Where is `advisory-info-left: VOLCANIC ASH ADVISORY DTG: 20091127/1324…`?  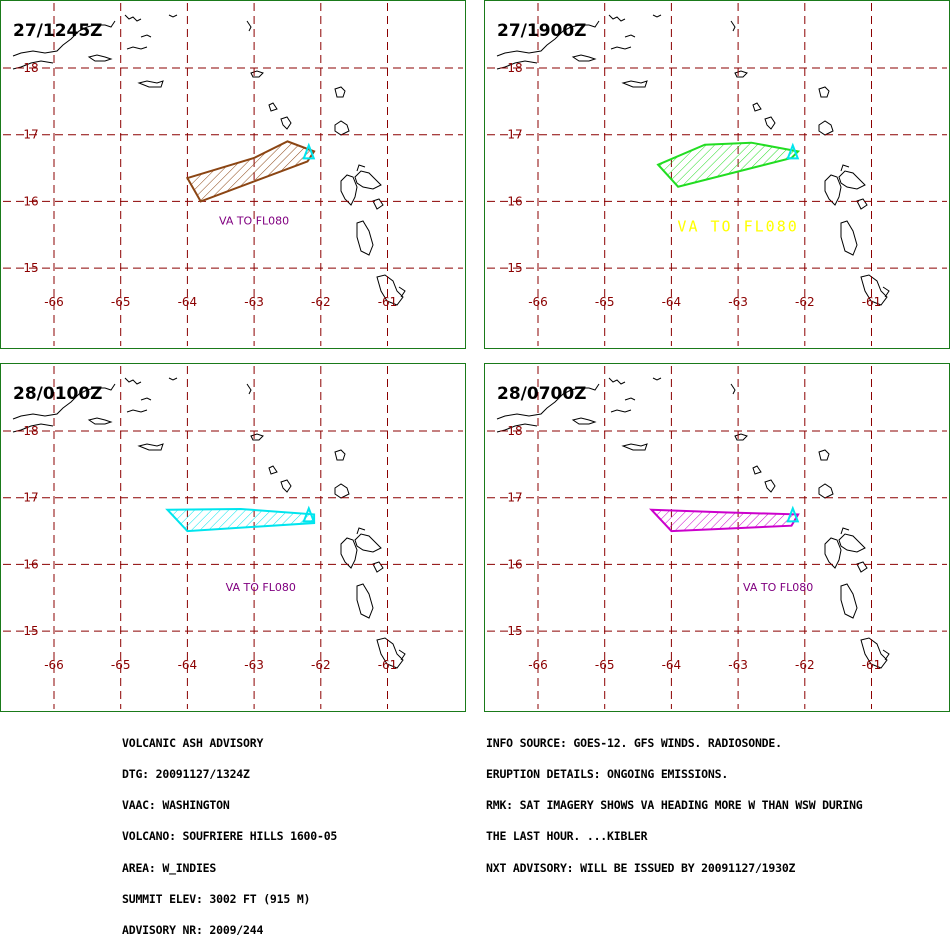 advisory-info-left: VOLCANIC ASH ADVISORY DTG: 20091127/1324… is located at coordinates (229, 831).